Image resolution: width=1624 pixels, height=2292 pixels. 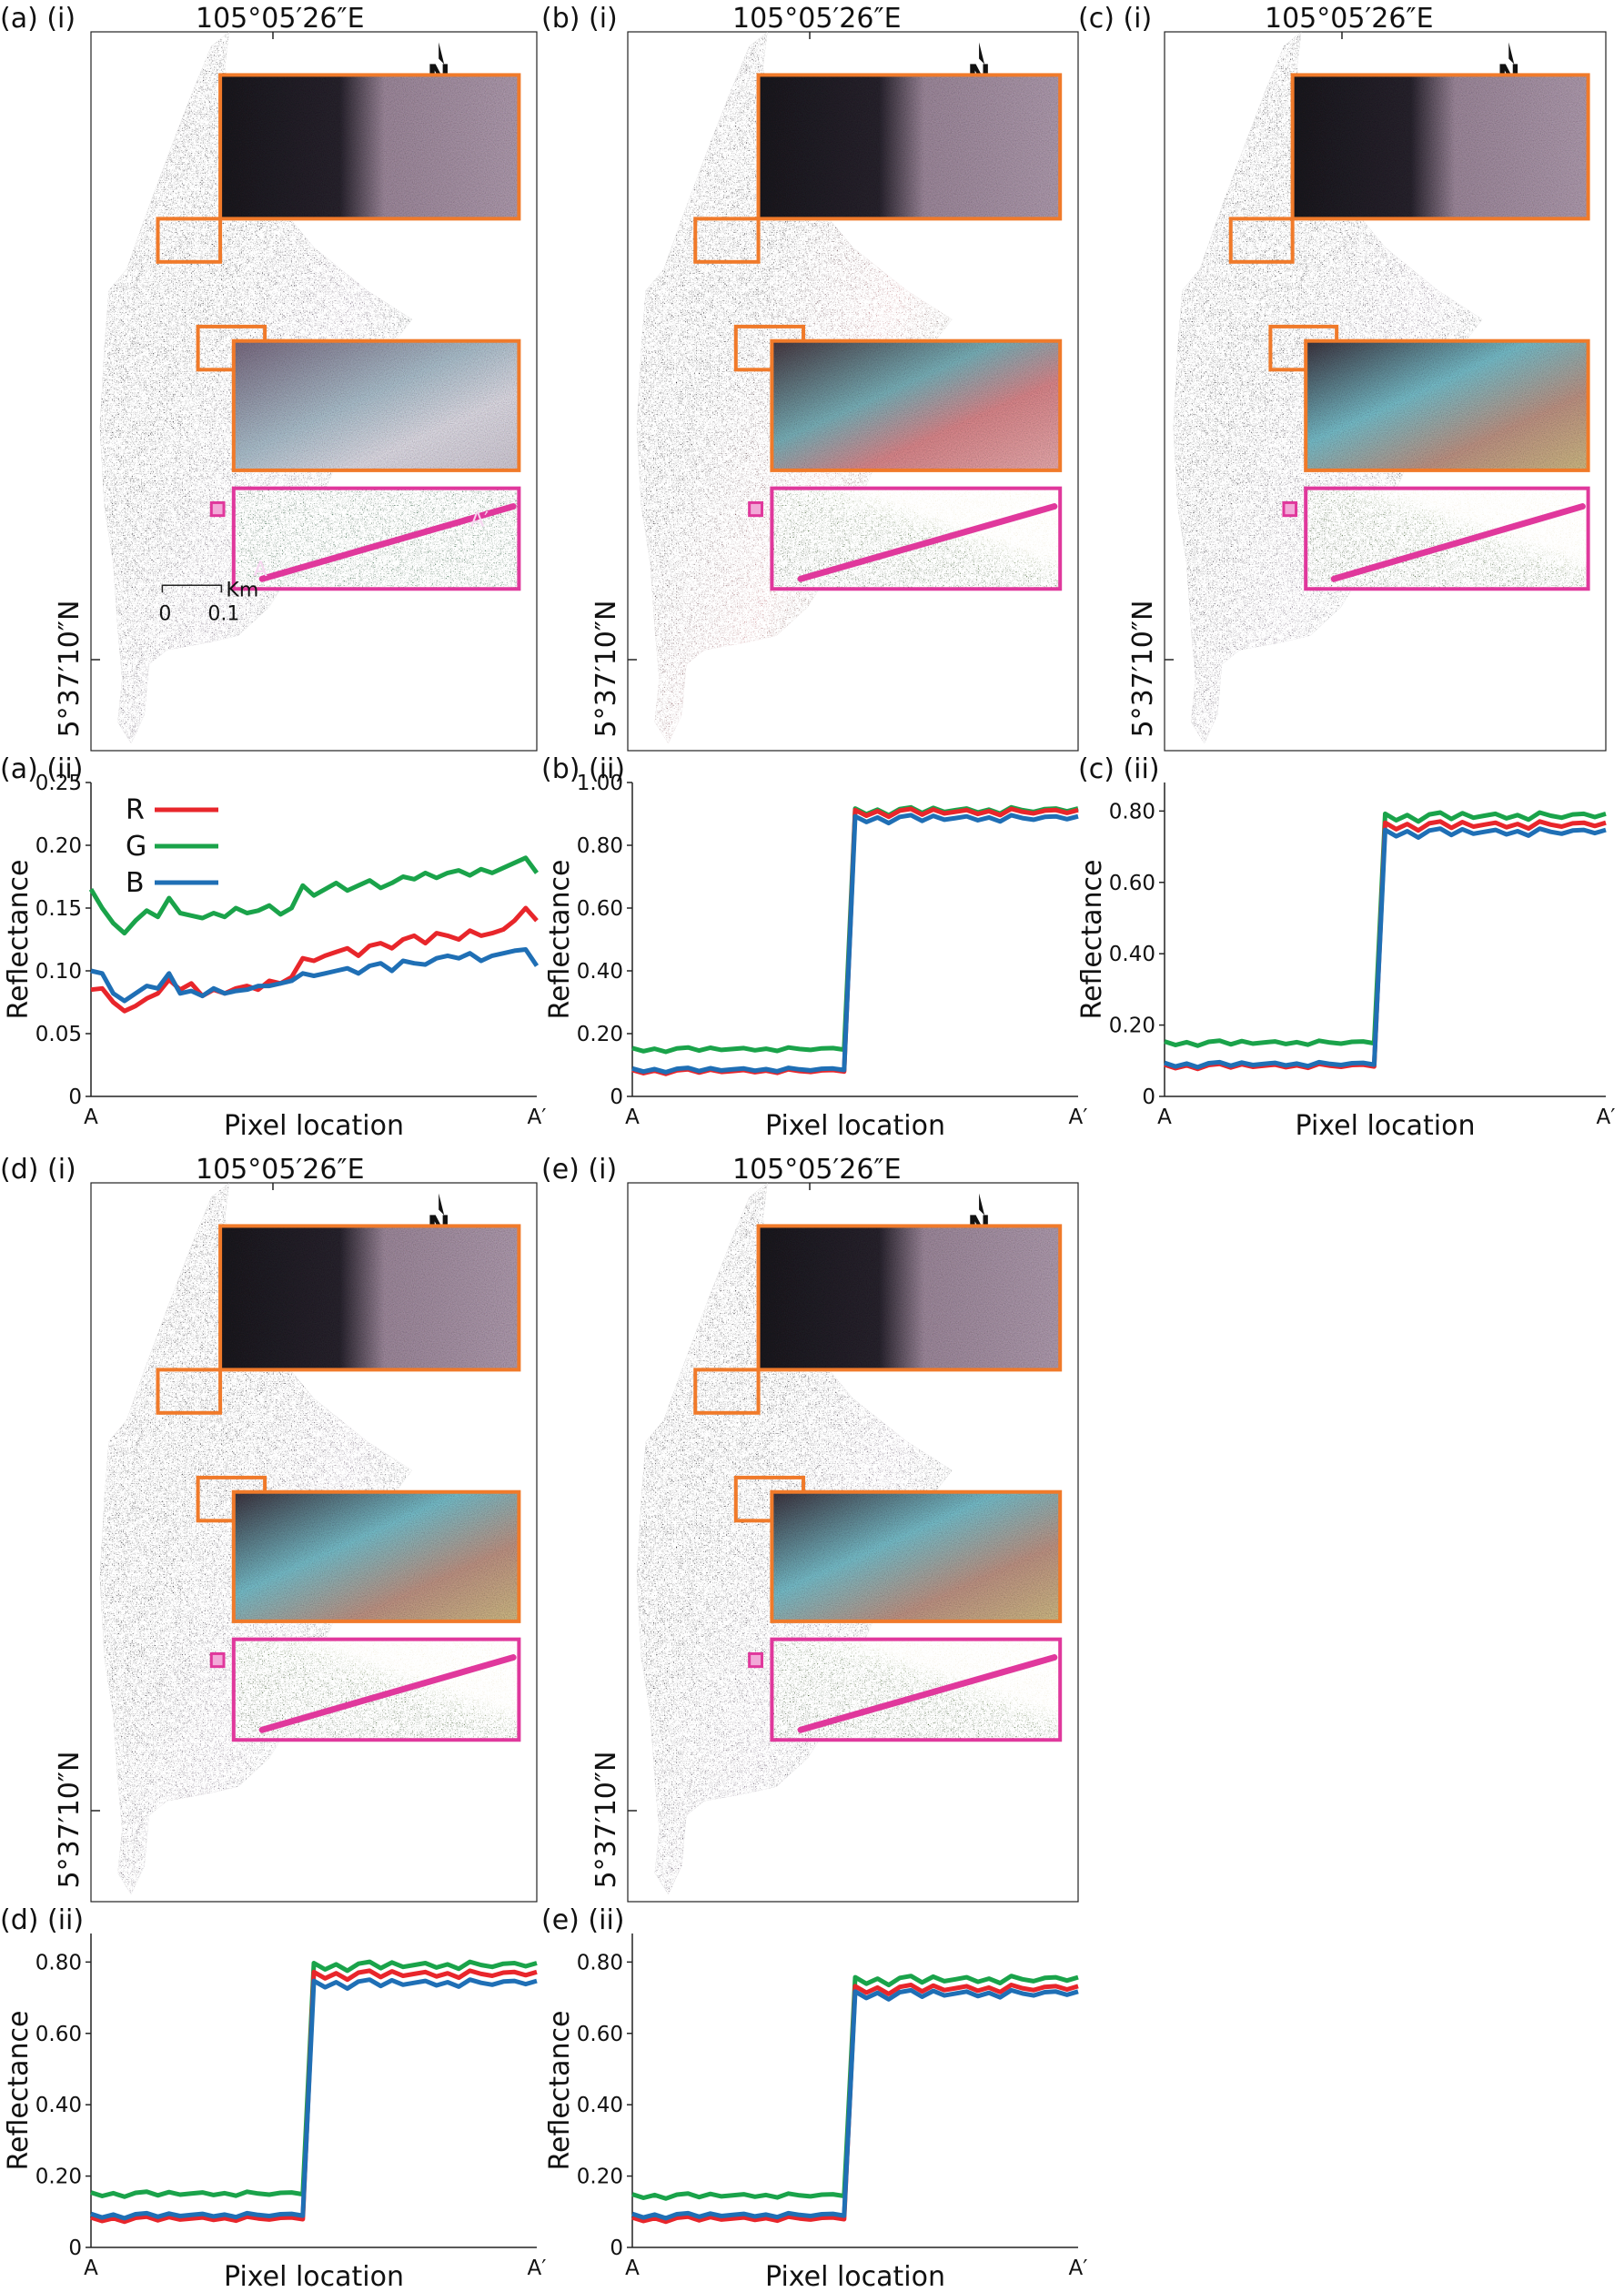 What do you see at coordinates (58, 1034) in the screenshot?
I see `y-tick-label: 0.05` at bounding box center [58, 1034].